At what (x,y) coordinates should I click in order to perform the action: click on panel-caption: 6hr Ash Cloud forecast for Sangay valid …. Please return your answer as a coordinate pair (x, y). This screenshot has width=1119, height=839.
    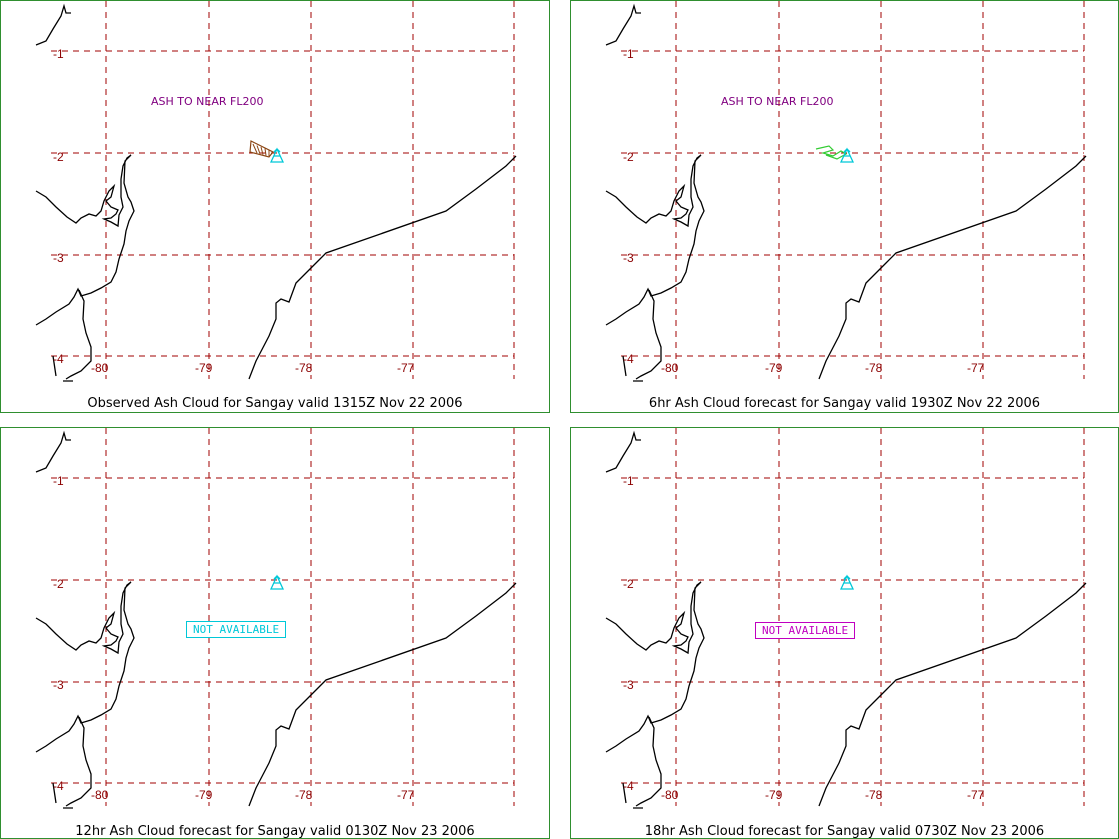
    Looking at the image, I should click on (844, 403).